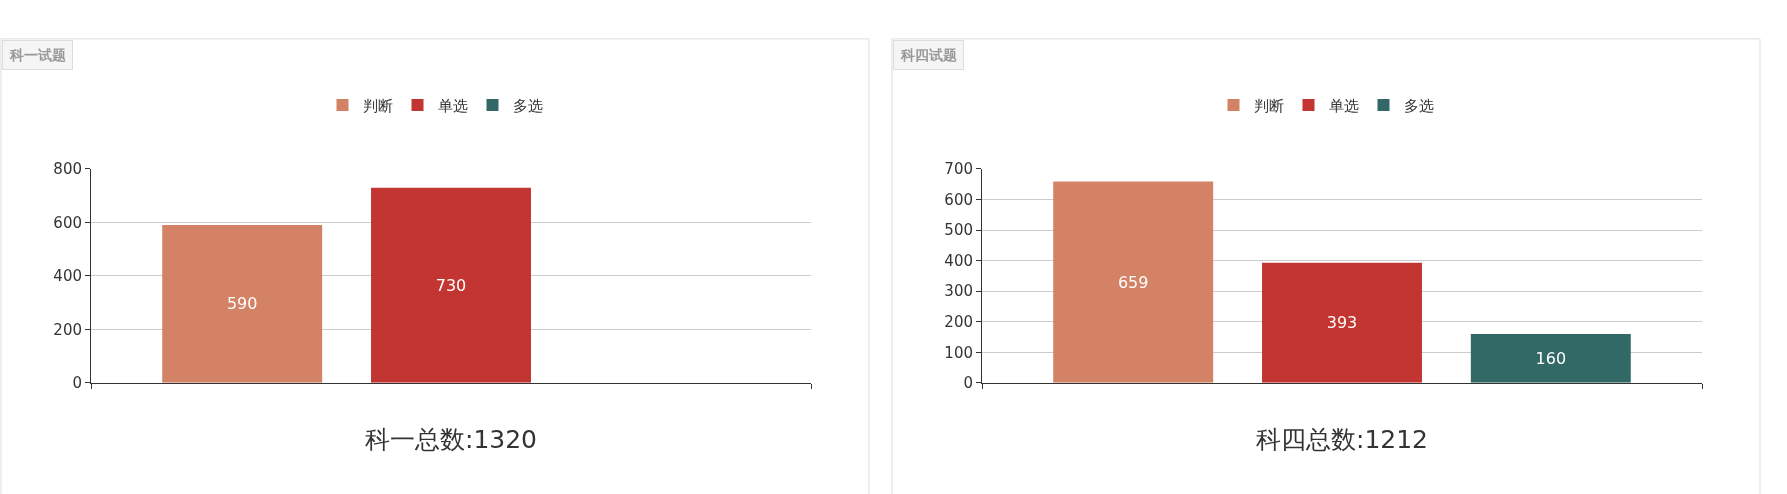 The width and height of the screenshot is (1787, 494). What do you see at coordinates (928, 55) in the screenshot?
I see `chart-title: 科四试题` at bounding box center [928, 55].